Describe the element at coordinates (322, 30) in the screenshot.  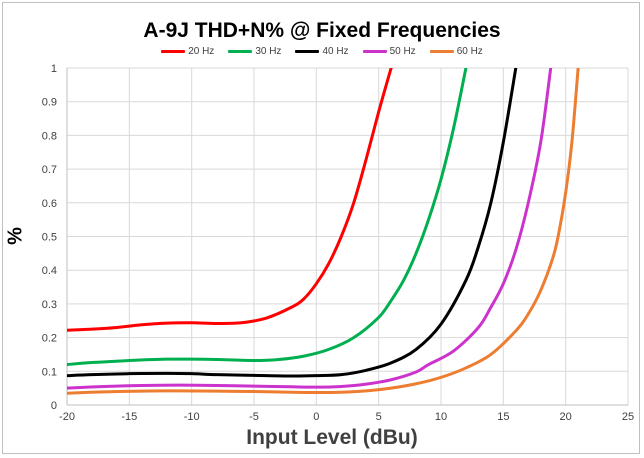
I see `chart-title: A-9J THD+N% @ Fixed Frequencies` at that location.